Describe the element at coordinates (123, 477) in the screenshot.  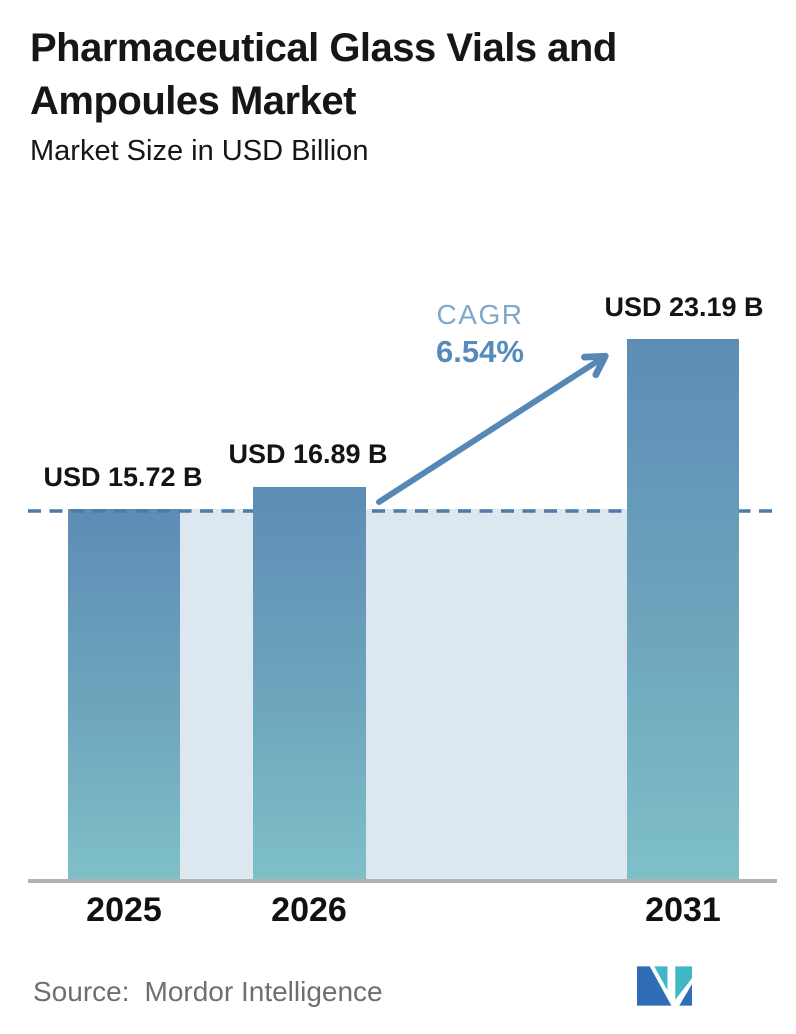
I see `bar-value-label-2025: USD 15.72 B` at that location.